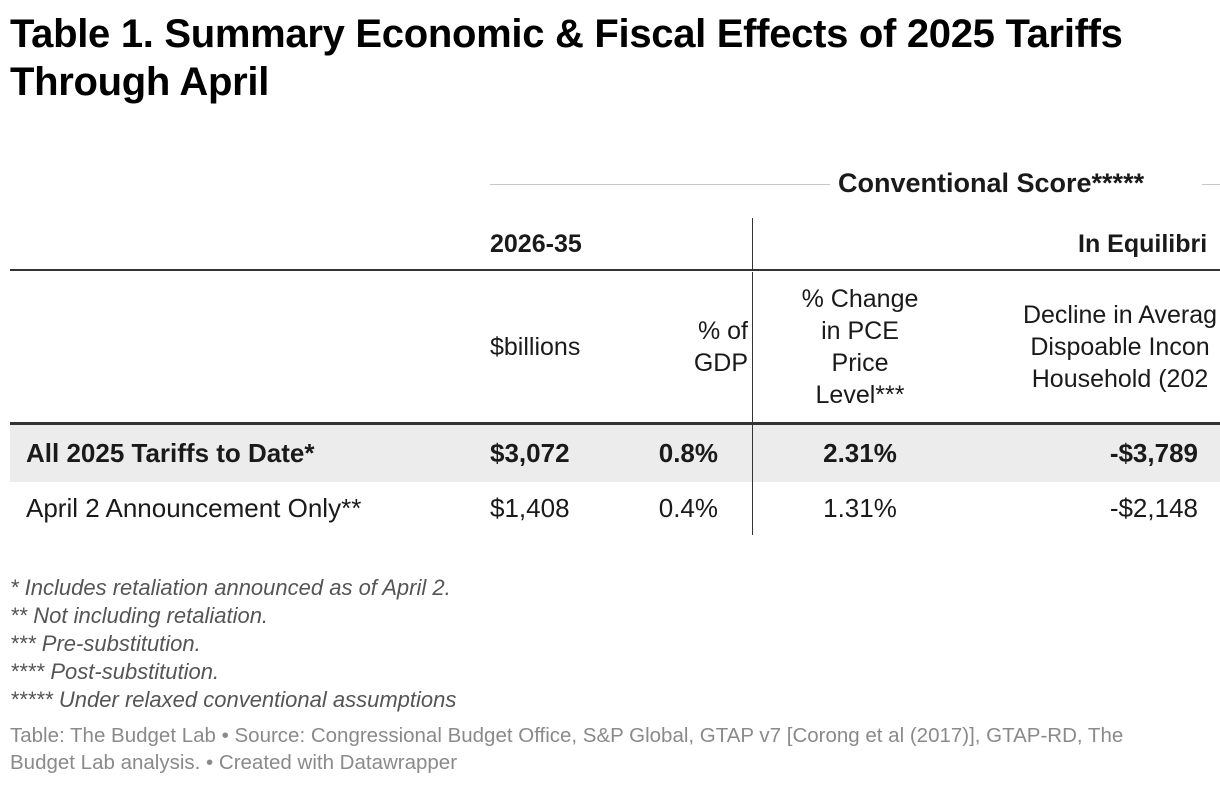 This screenshot has width=1220, height=786. What do you see at coordinates (615, 423) in the screenshot?
I see `header-bottom-rule` at bounding box center [615, 423].